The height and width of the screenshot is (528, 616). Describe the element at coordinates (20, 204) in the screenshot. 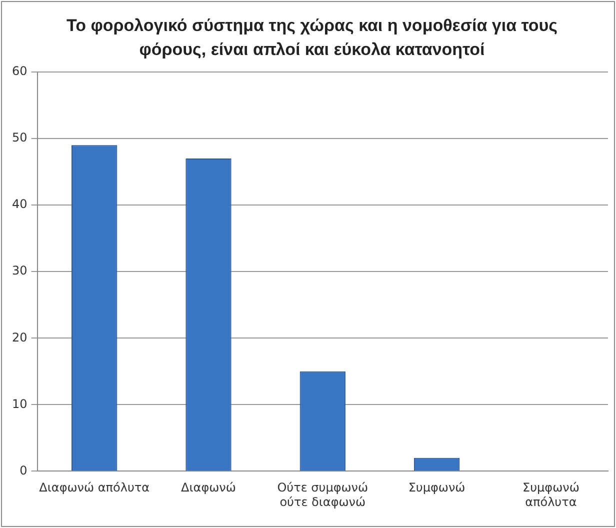

I see `y-tick-label: 40` at that location.